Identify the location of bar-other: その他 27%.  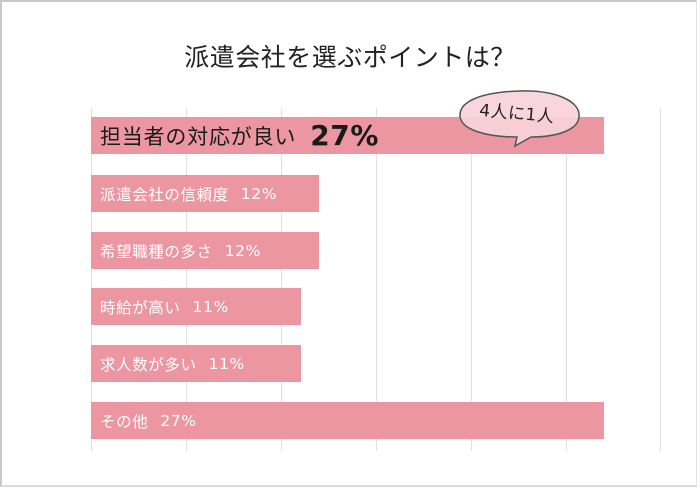
(347, 420).